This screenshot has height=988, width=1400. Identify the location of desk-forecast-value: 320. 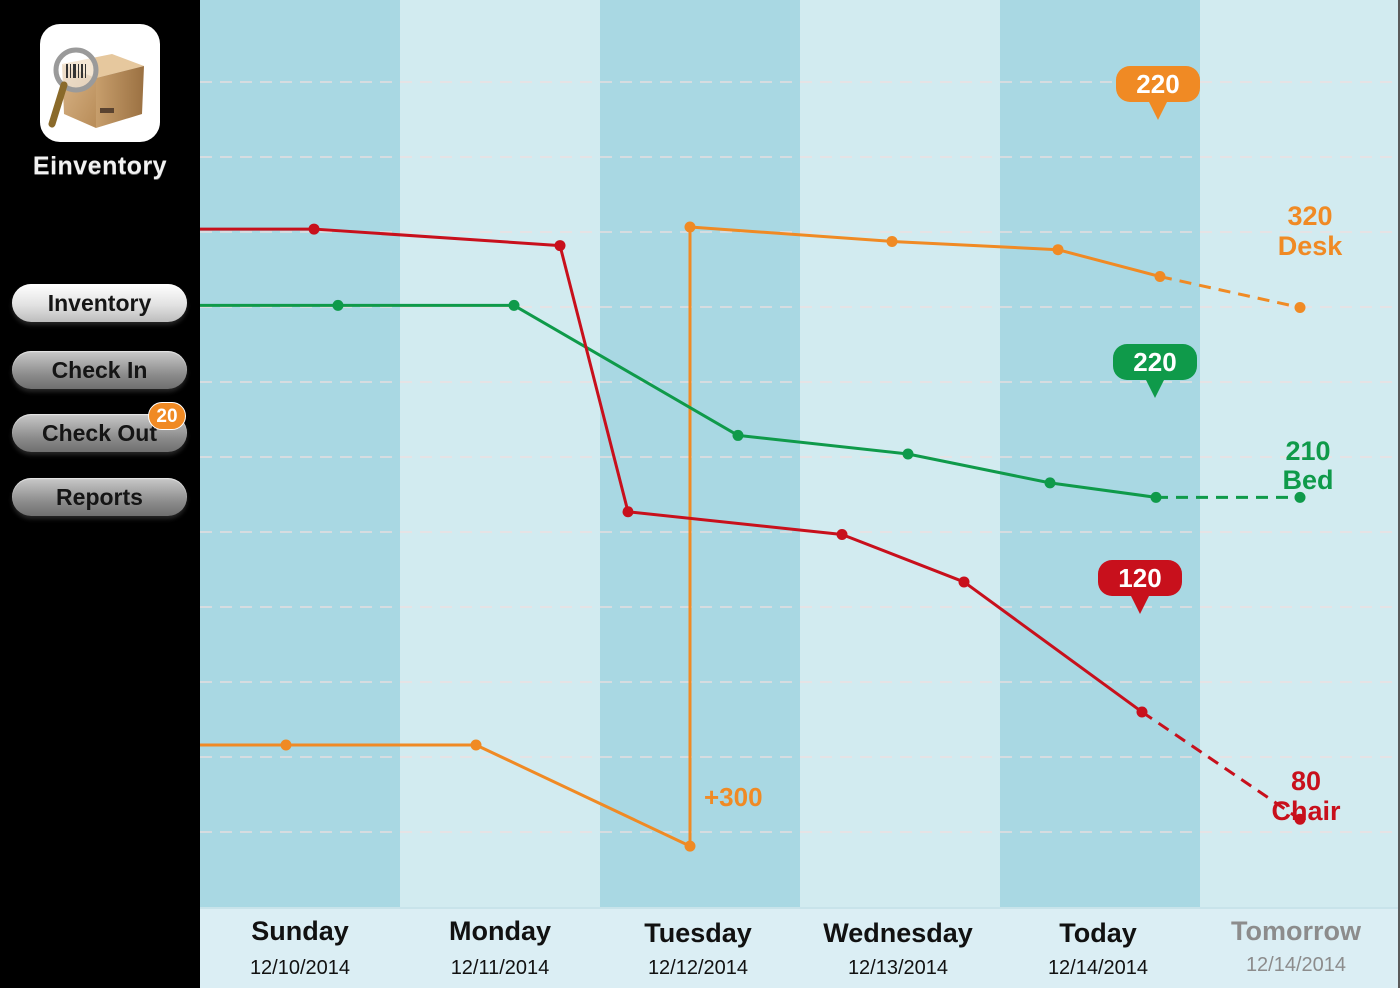
(1309, 216).